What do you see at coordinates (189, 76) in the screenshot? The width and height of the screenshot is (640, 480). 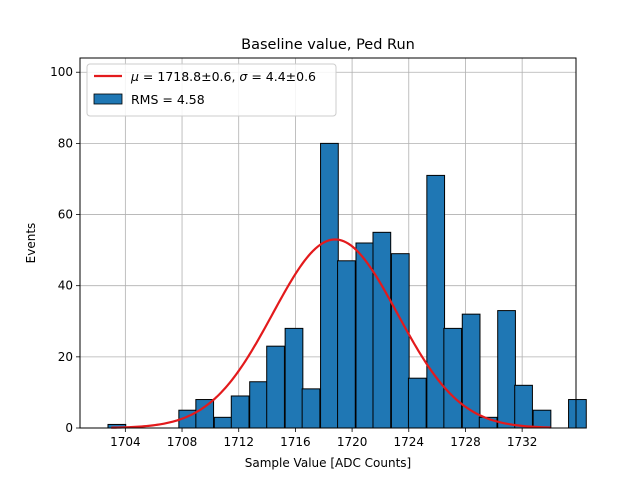 I see `legend-mu-text: = 1718.8±0.6,` at bounding box center [189, 76].